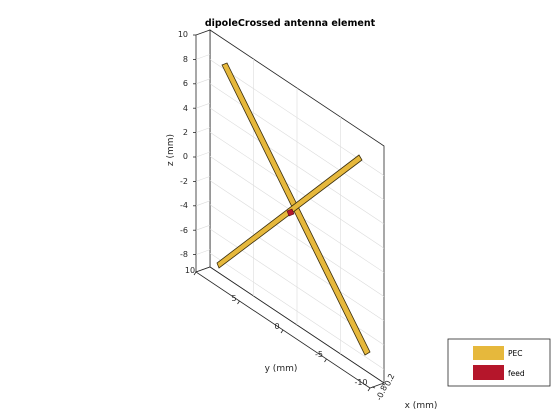 This screenshot has width=560, height=420. What do you see at coordinates (183, 34) in the screenshot?
I see `z-tick-label: 10` at bounding box center [183, 34].